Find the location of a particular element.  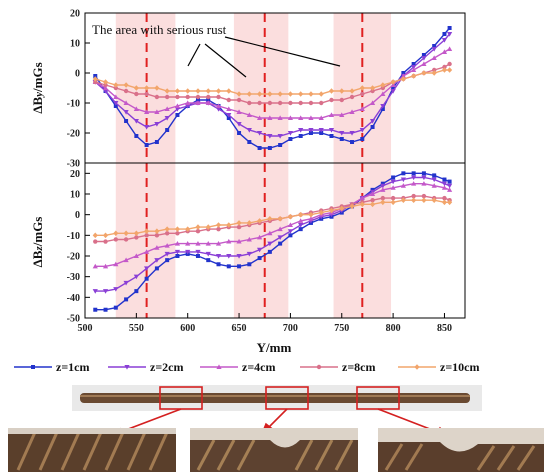

legend-item-z-10cm: z=10cm is located at coordinates (439, 367).